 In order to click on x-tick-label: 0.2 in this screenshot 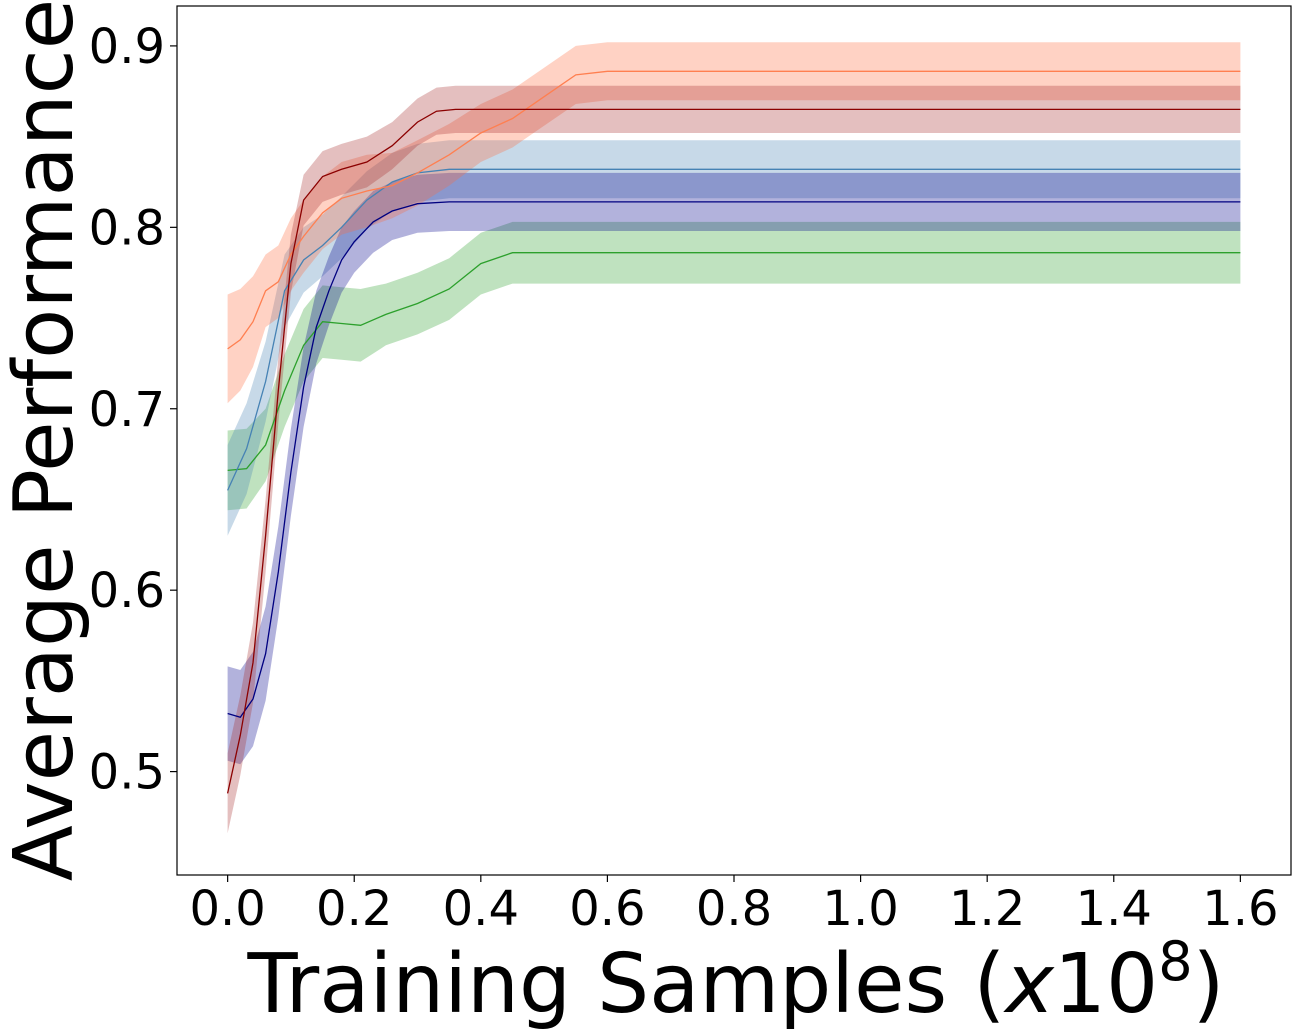, I will do `click(354, 909)`.